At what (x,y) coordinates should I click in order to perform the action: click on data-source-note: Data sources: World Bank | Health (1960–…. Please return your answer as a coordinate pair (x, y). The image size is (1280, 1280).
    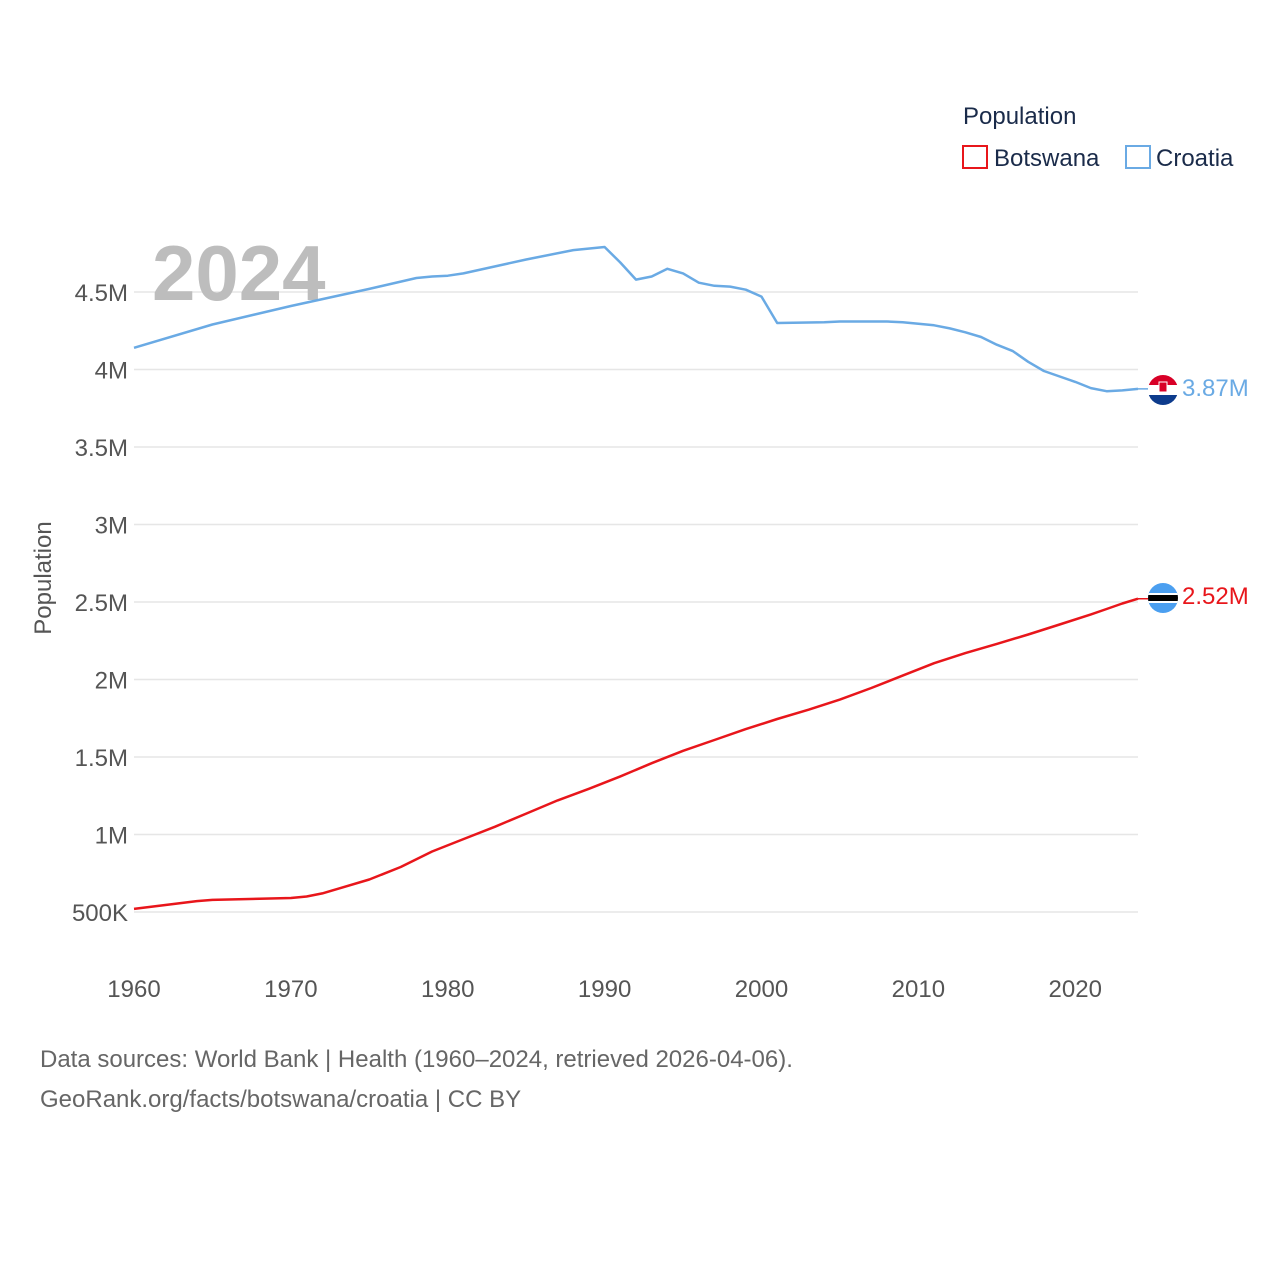
    Looking at the image, I should click on (416, 1059).